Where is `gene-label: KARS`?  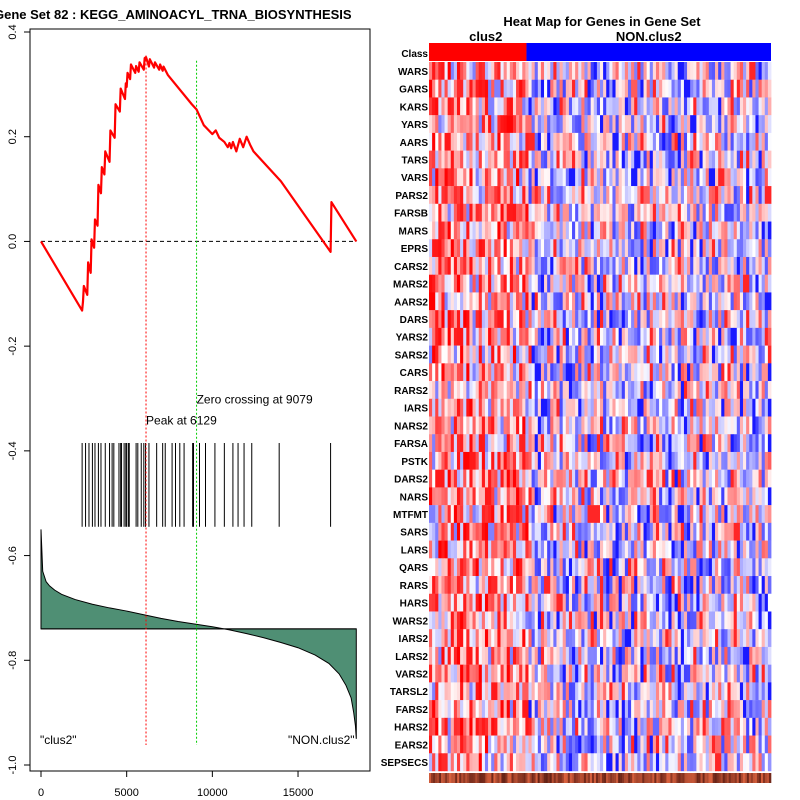
gene-label: KARS is located at coordinates (414, 107).